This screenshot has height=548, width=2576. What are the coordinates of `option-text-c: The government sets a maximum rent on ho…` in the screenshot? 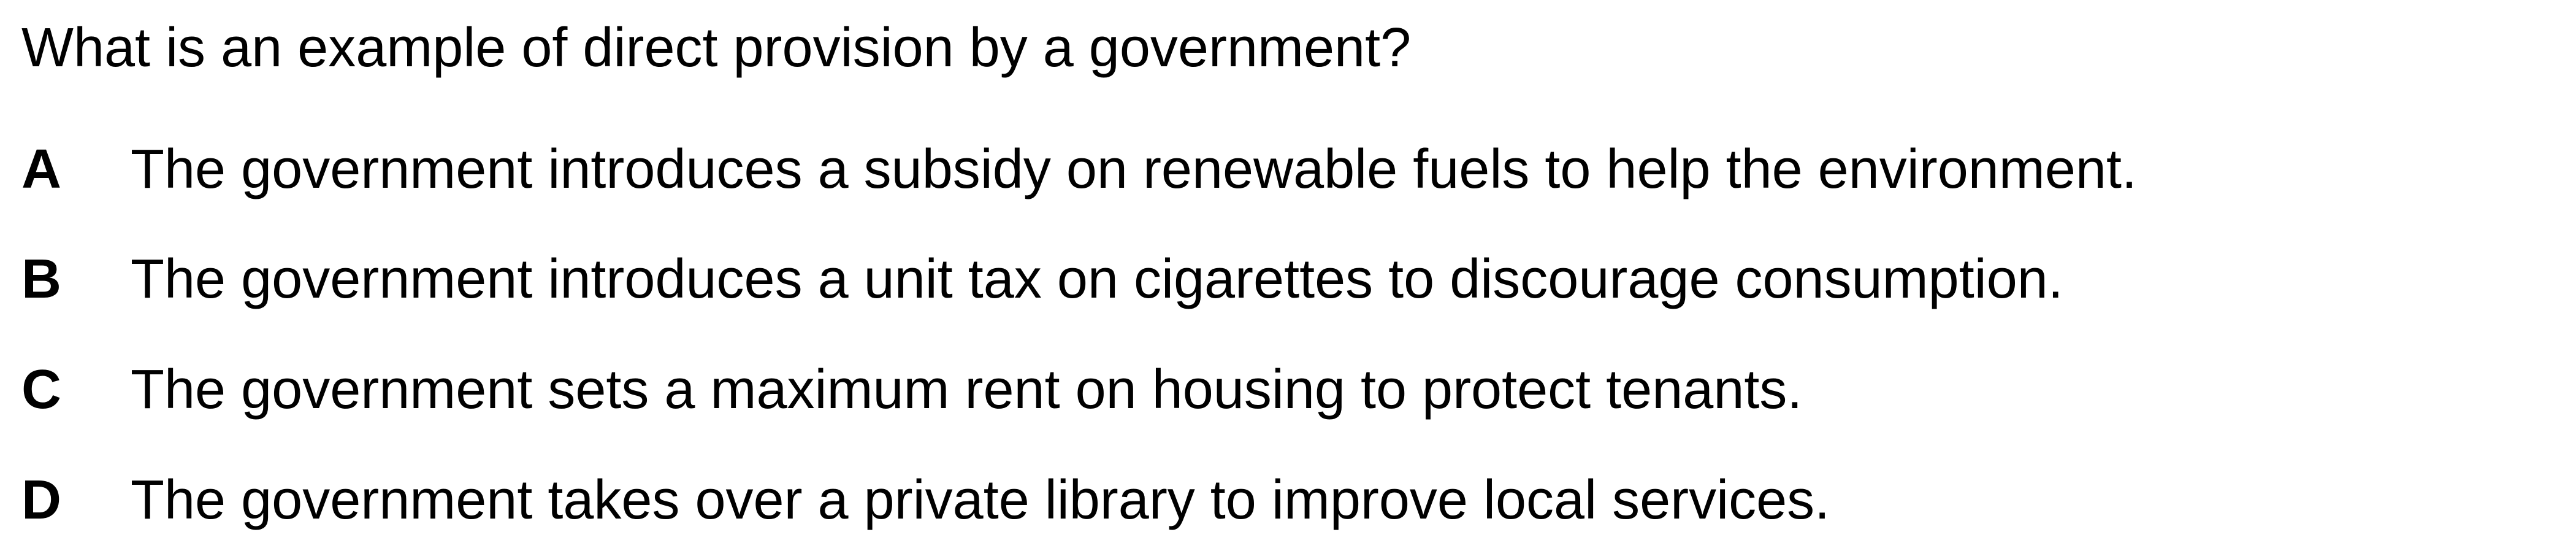 It's located at (967, 389).